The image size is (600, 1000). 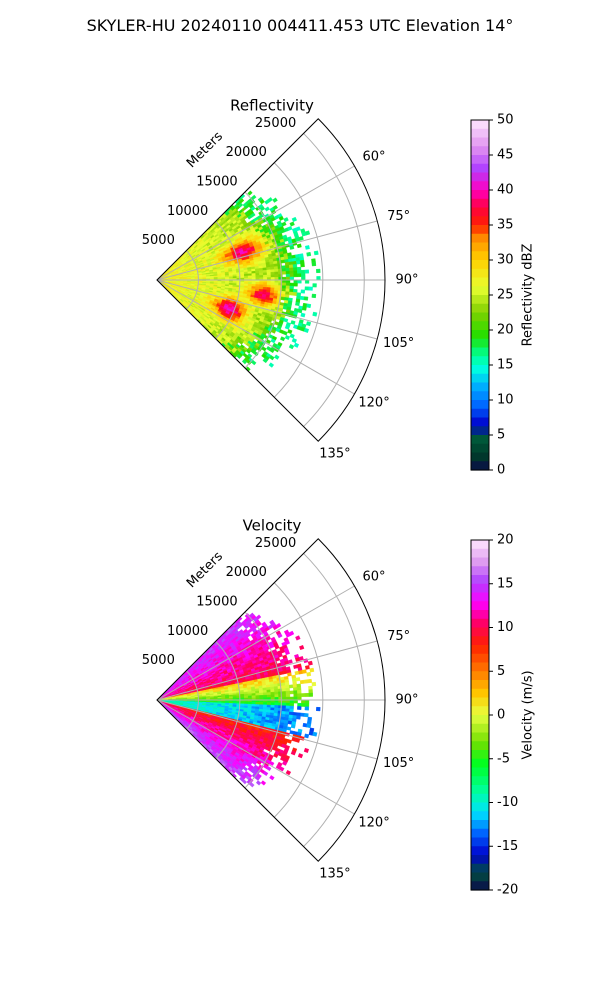 What do you see at coordinates (398, 216) in the screenshot?
I see `angle-tick-label: 75°` at bounding box center [398, 216].